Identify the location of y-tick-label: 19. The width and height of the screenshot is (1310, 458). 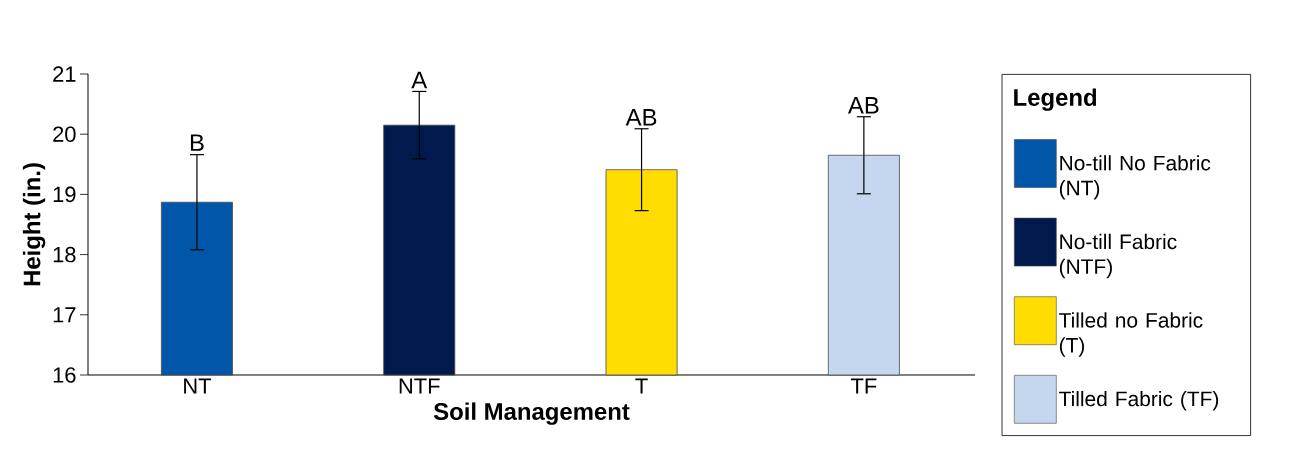
(64, 194).